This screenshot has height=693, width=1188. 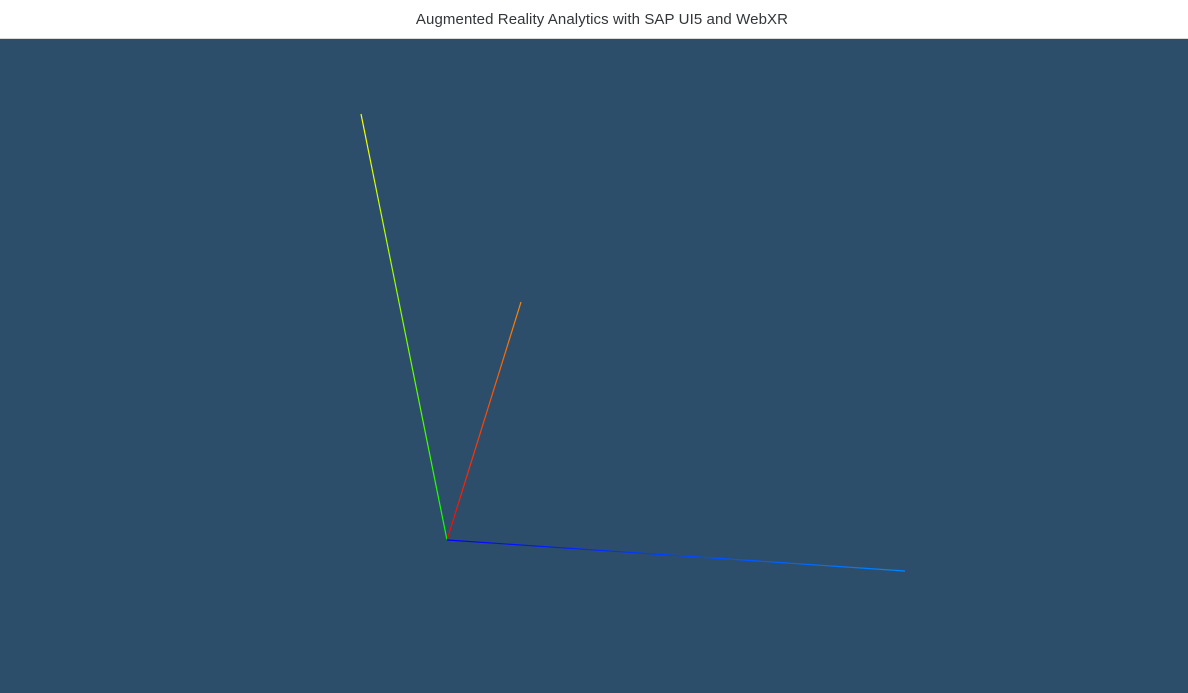 What do you see at coordinates (676, 555) in the screenshot?
I see `z-axis-line` at bounding box center [676, 555].